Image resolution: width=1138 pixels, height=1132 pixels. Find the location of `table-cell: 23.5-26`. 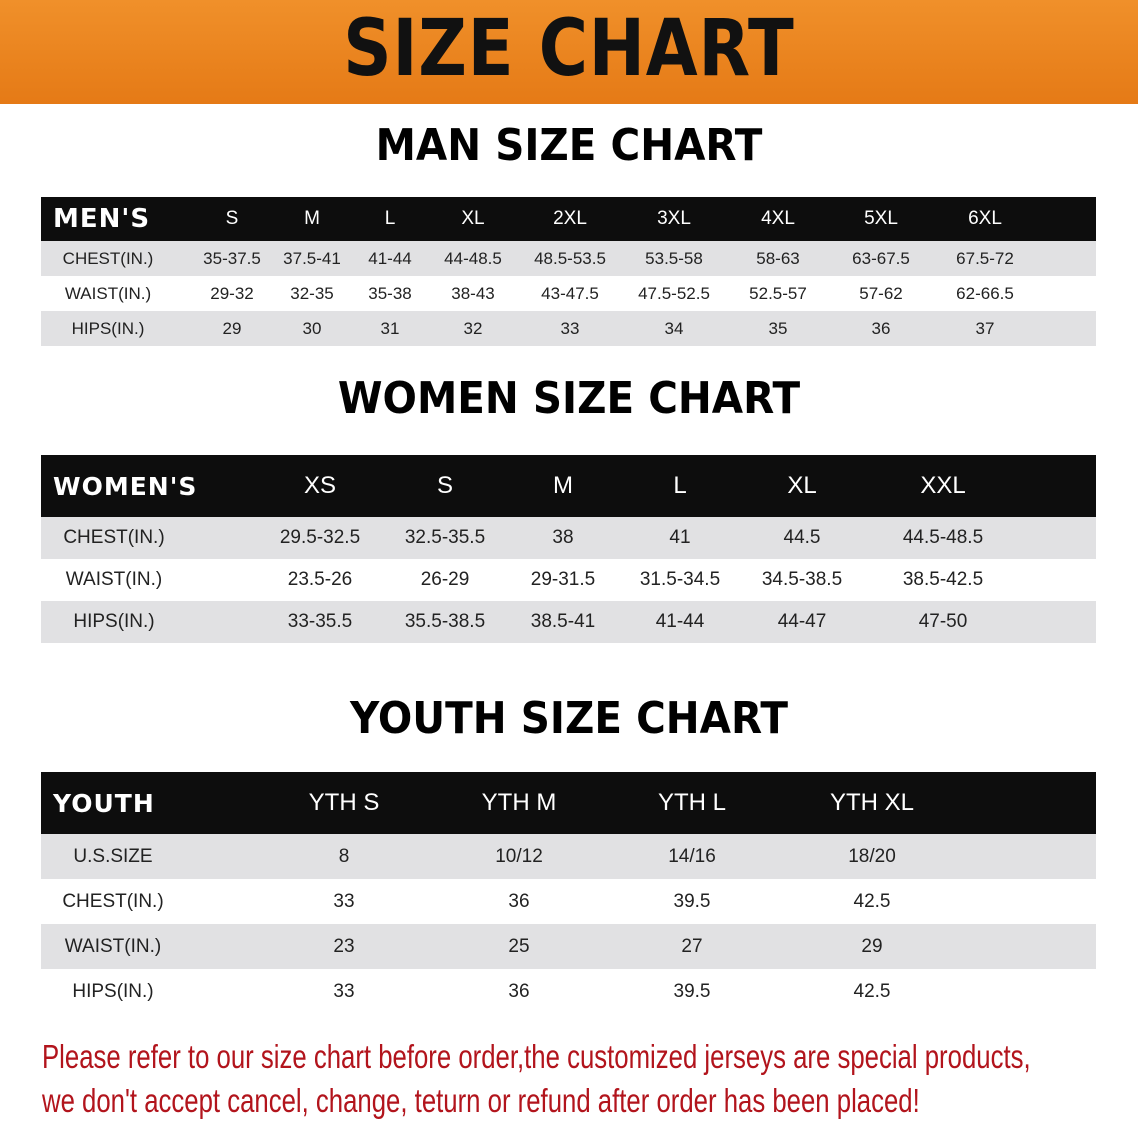

table-cell: 23.5-26 is located at coordinates (320, 579).